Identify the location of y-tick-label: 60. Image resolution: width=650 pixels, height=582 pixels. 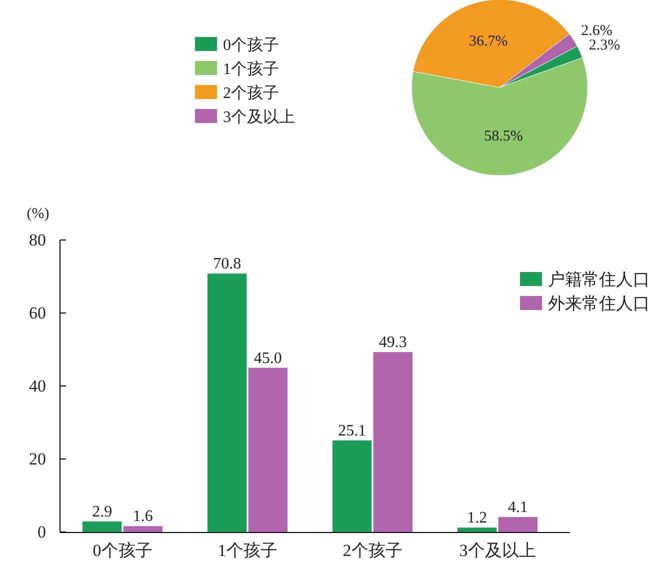
(37, 312).